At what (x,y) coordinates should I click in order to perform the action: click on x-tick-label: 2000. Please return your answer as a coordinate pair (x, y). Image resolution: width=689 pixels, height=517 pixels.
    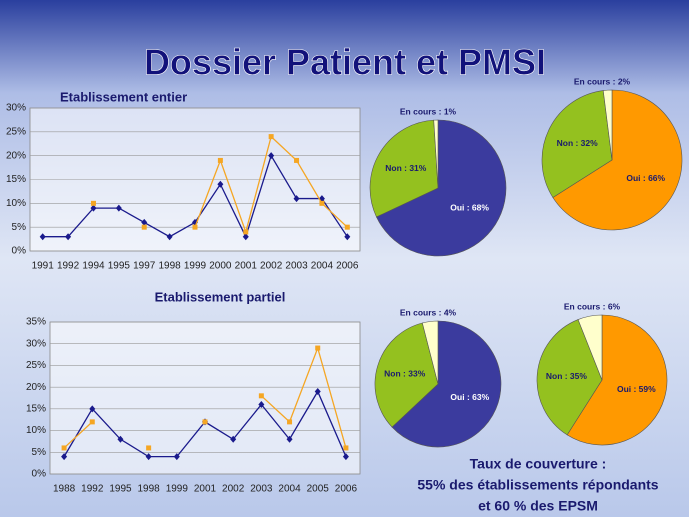
    Looking at the image, I should click on (220, 266).